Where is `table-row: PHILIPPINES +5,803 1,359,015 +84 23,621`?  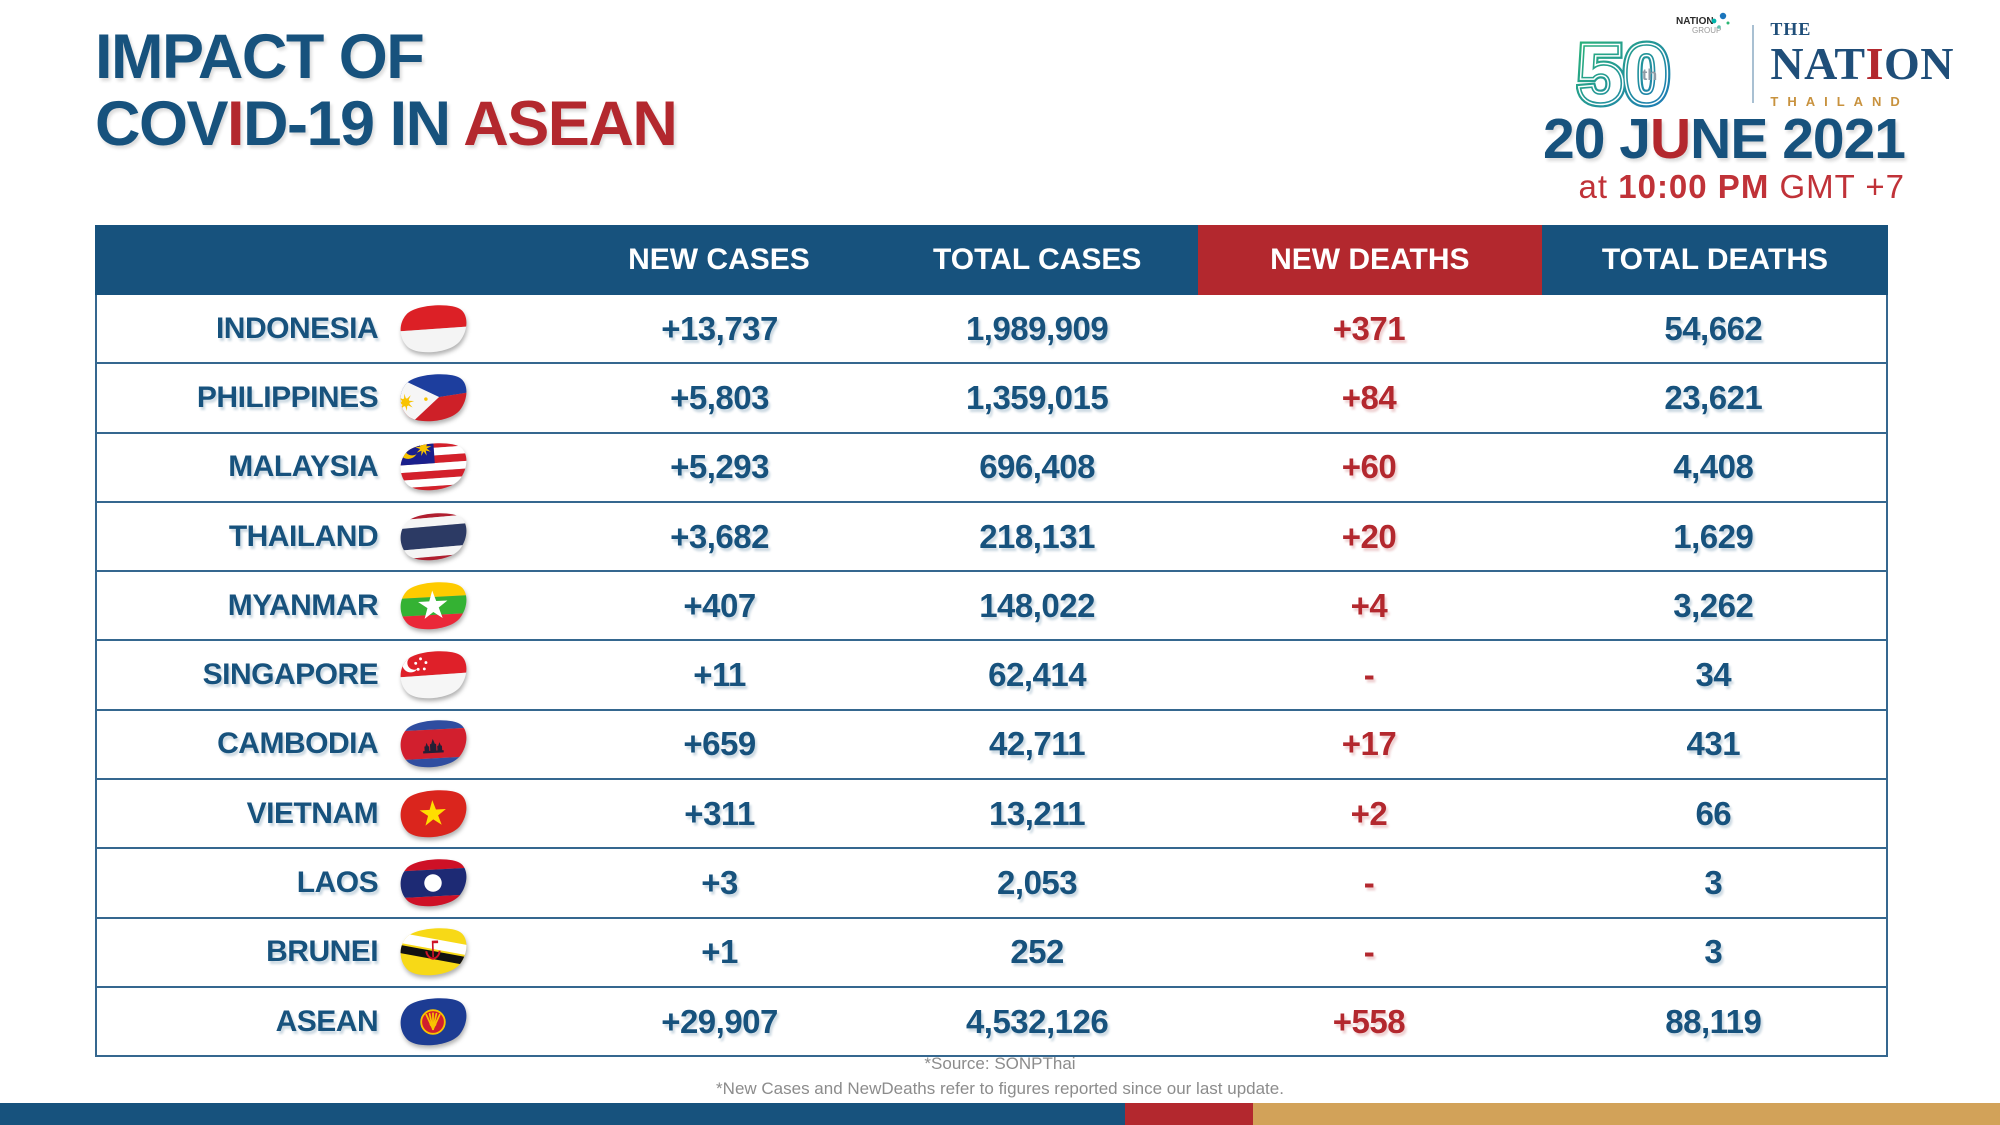 table-row: PHILIPPINES +5,803 1,359,015 +84 23,621 is located at coordinates (991, 399).